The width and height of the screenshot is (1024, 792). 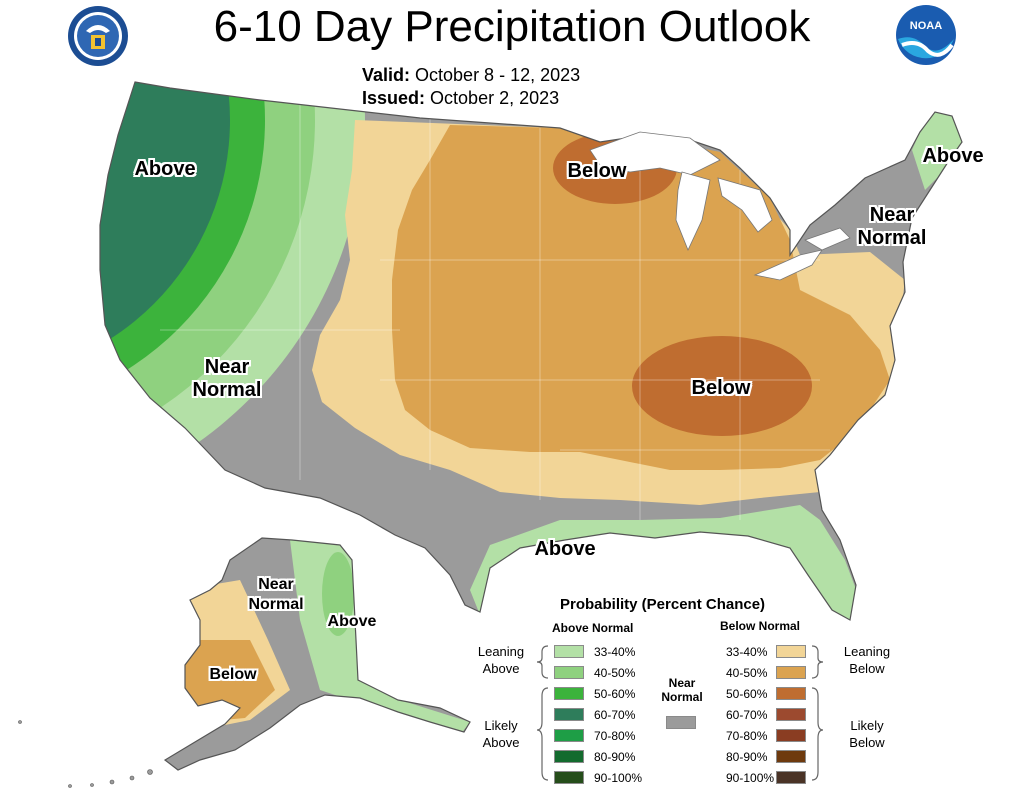 I want to click on legend-leaning-below-line2: Below, so click(x=867, y=668).